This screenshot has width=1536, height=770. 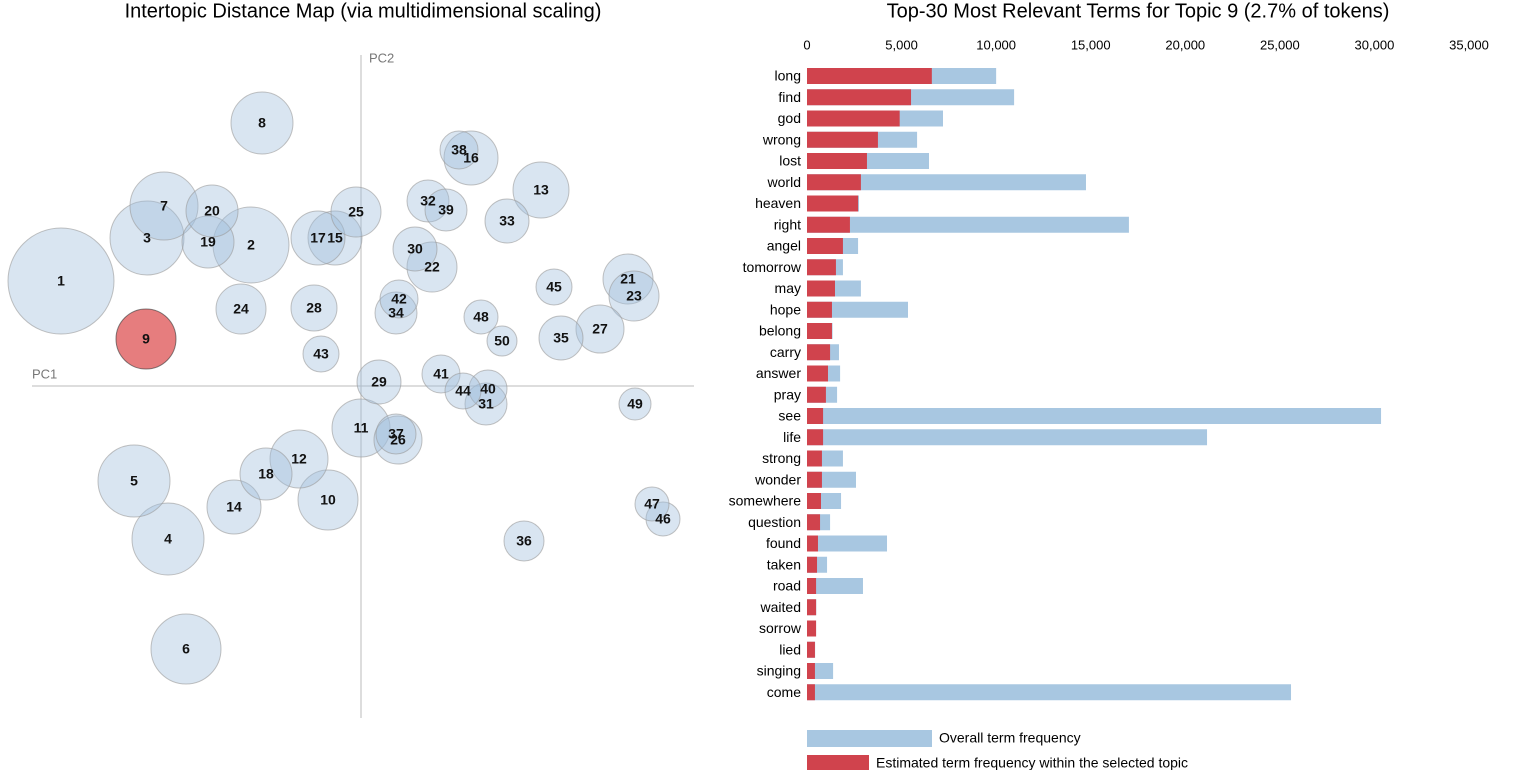 I want to click on topic-label: 7, so click(x=164, y=206).